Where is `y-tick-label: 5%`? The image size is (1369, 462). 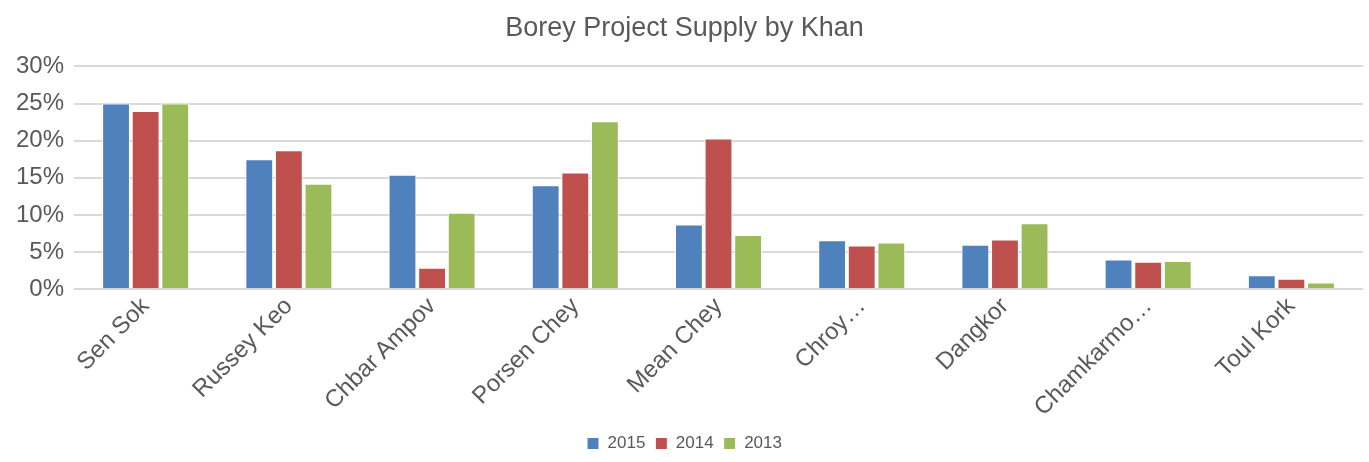 y-tick-label: 5% is located at coordinates (47, 250).